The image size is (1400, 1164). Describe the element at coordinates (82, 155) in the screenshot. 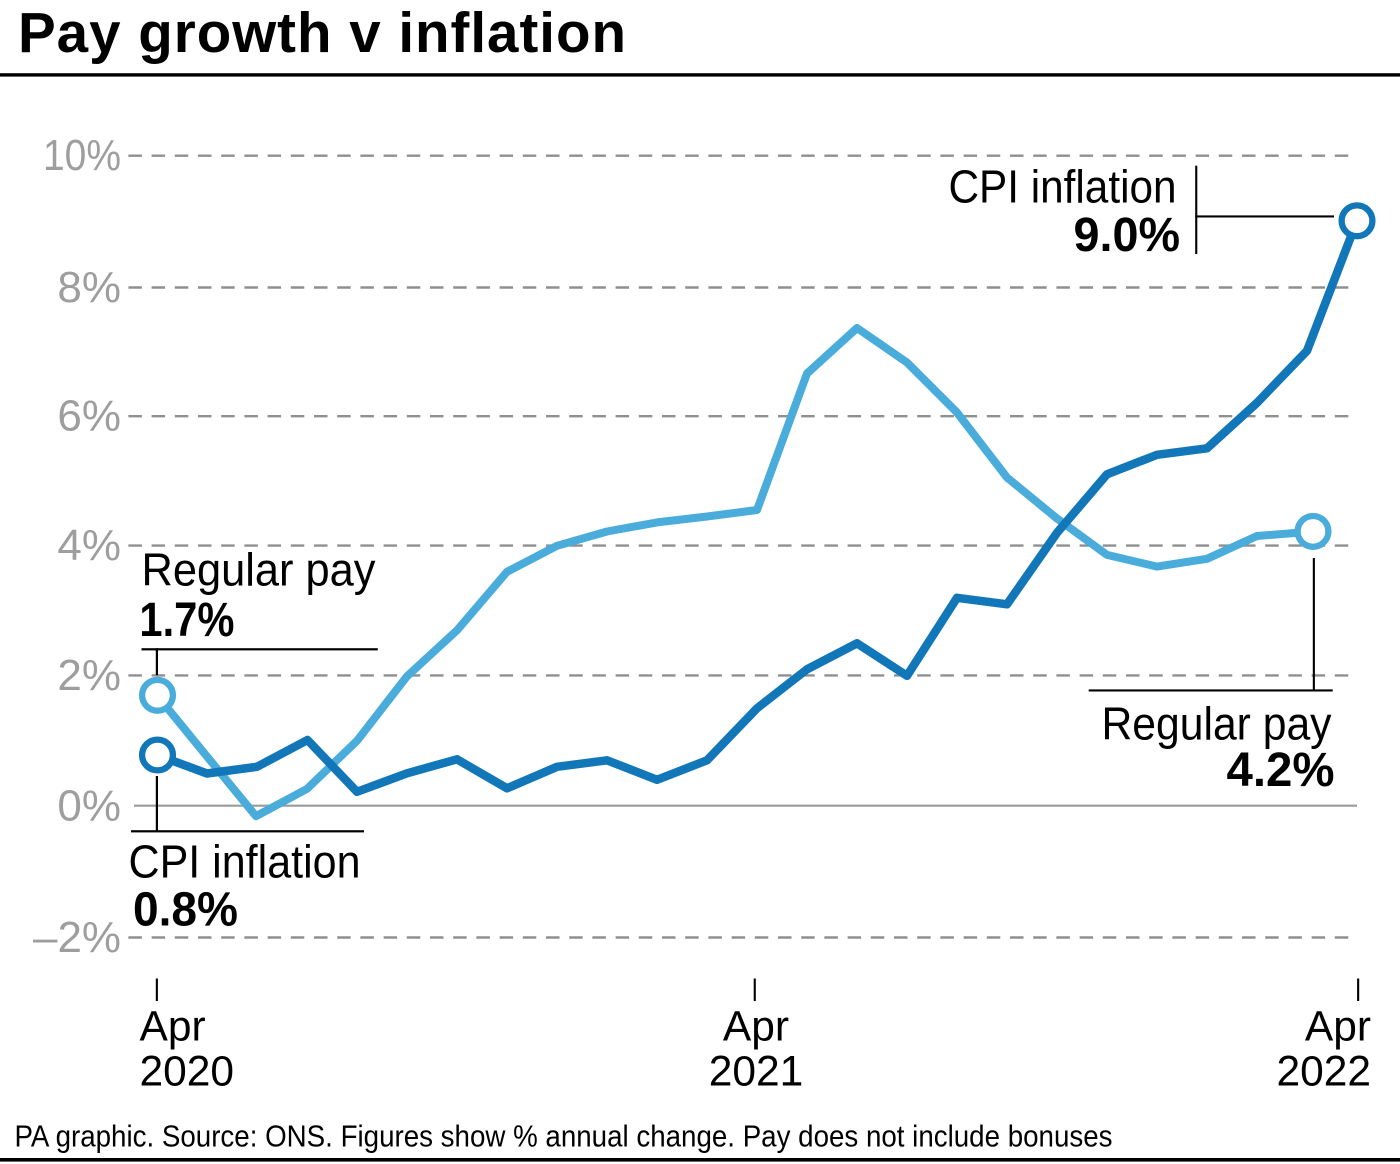

I see `svg-text: 10%` at that location.